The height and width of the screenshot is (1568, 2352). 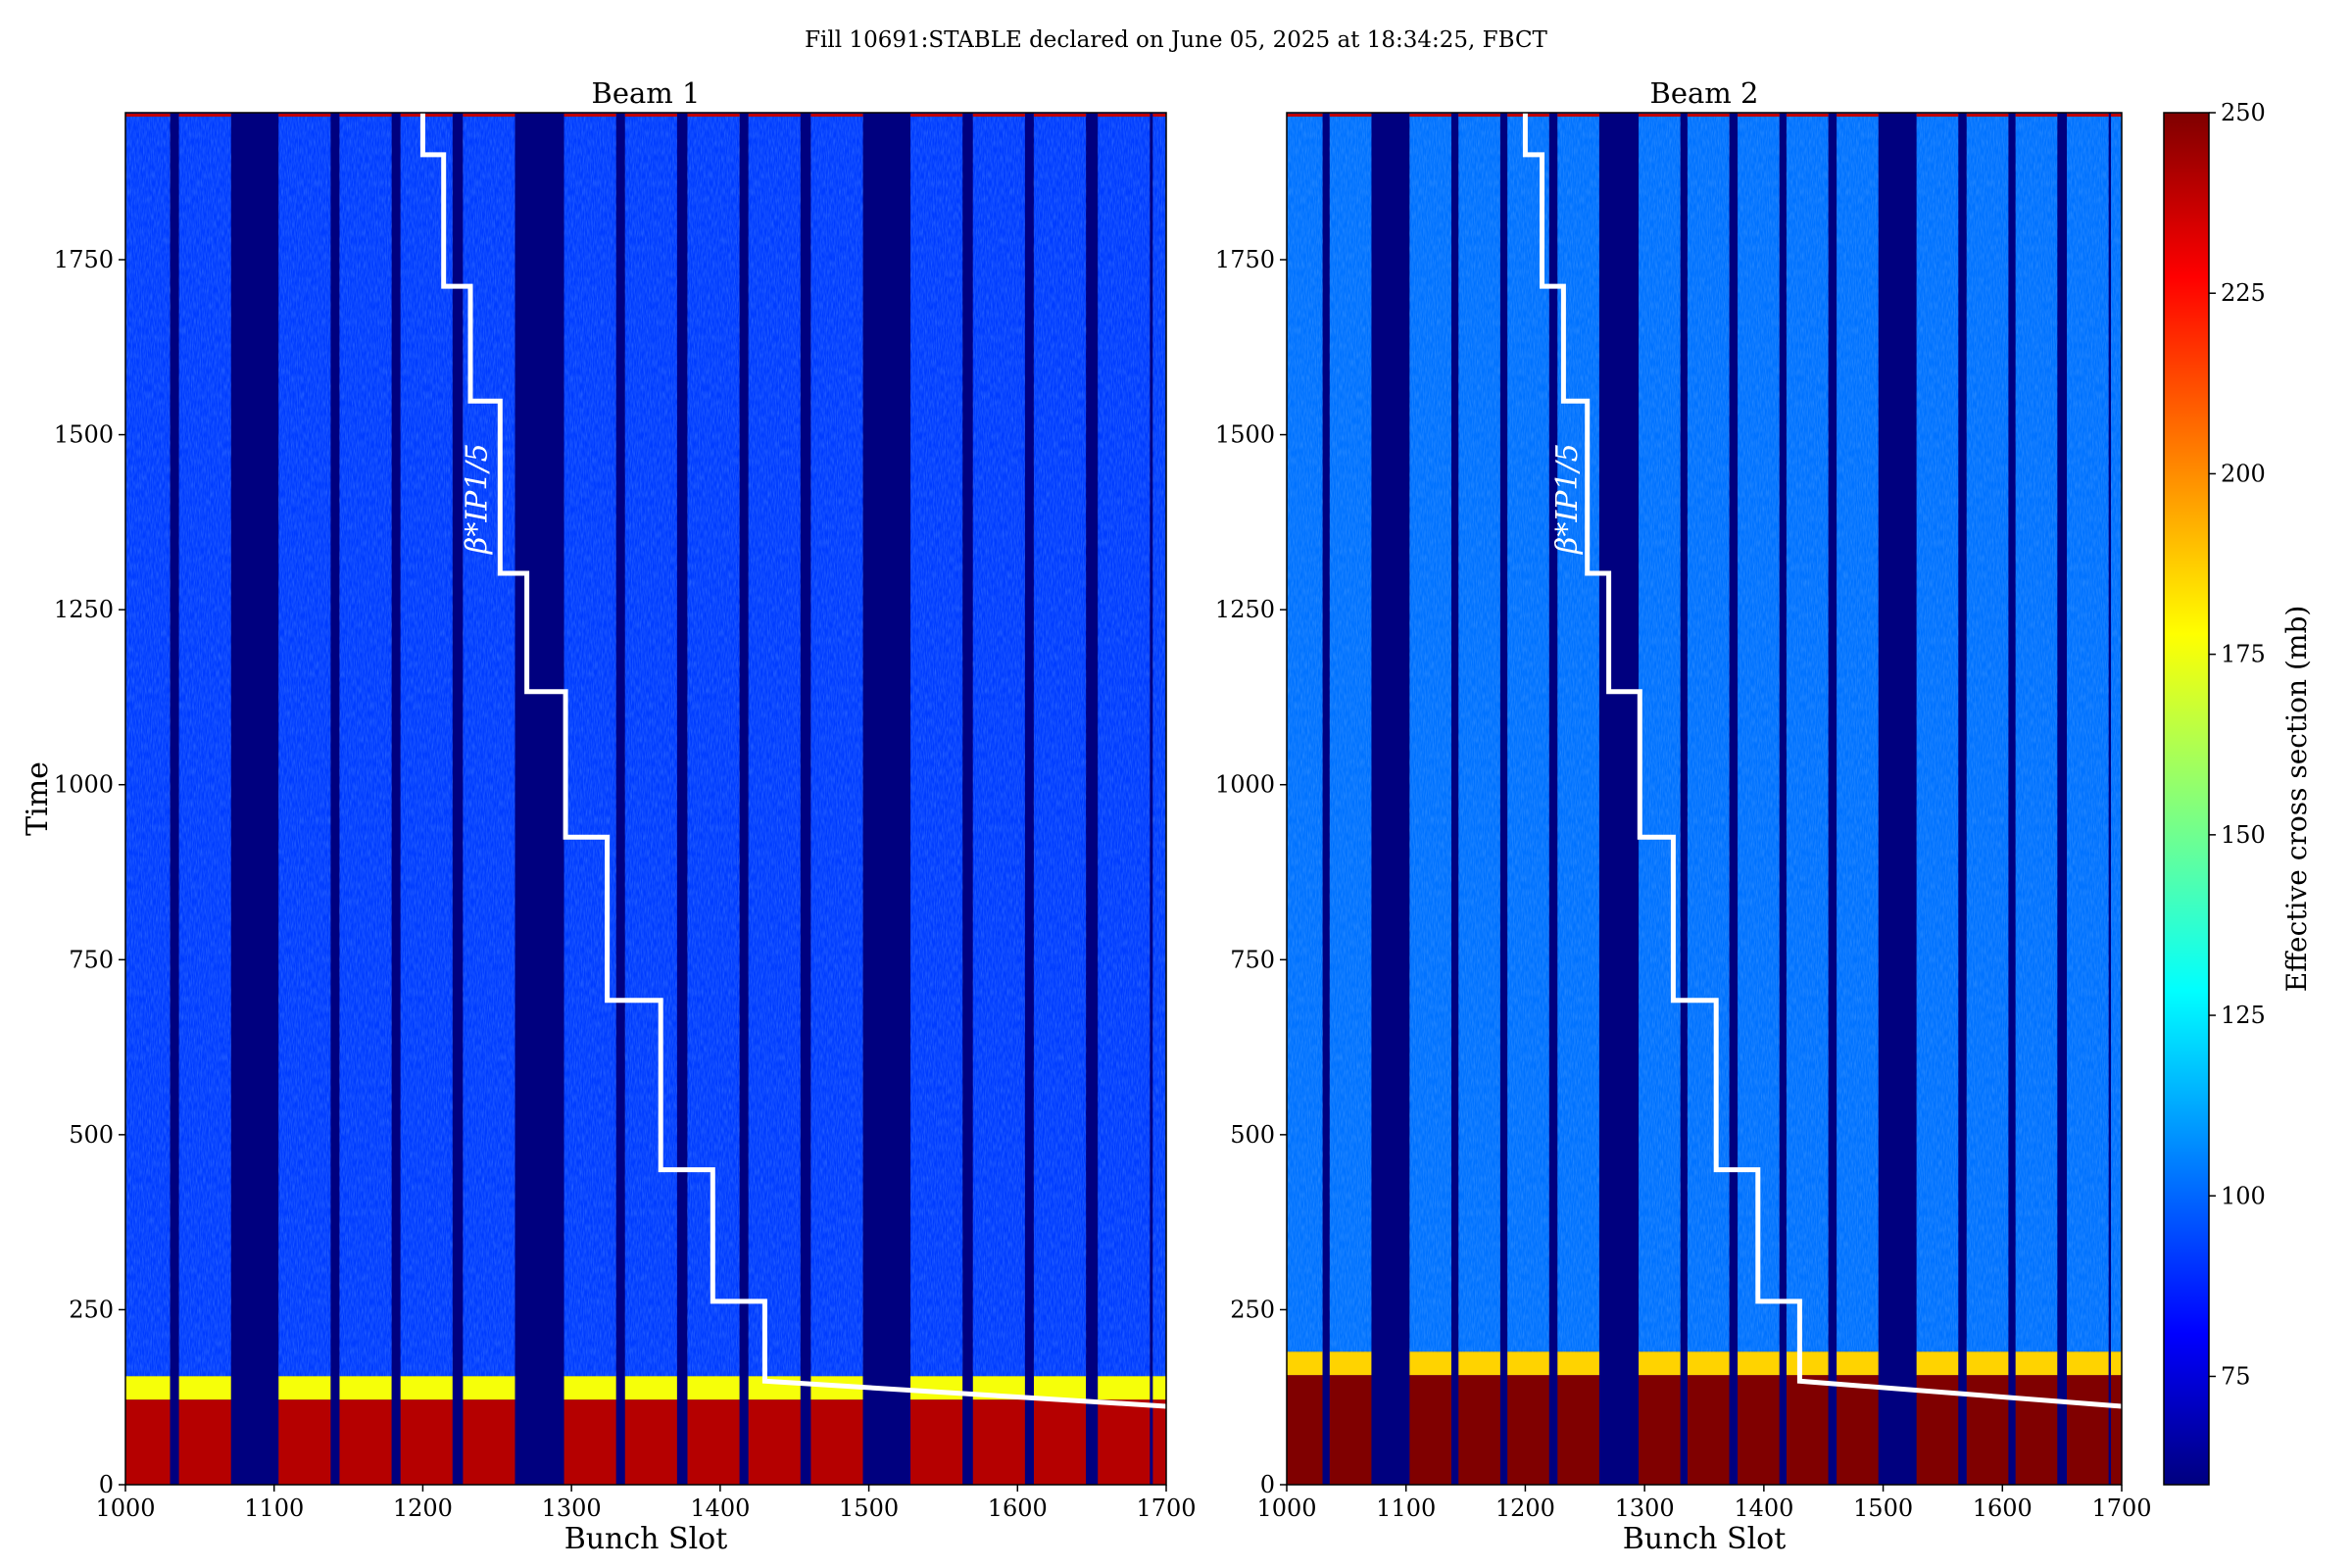 What do you see at coordinates (2236, 1376) in the screenshot?
I see `colorbar-tick-label: 75` at bounding box center [2236, 1376].